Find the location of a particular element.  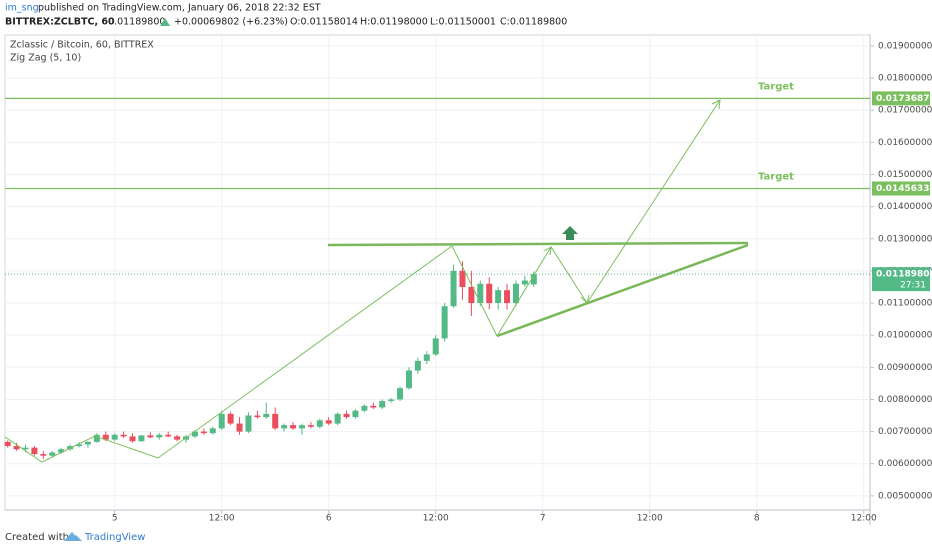

up-icon is located at coordinates (570, 233).